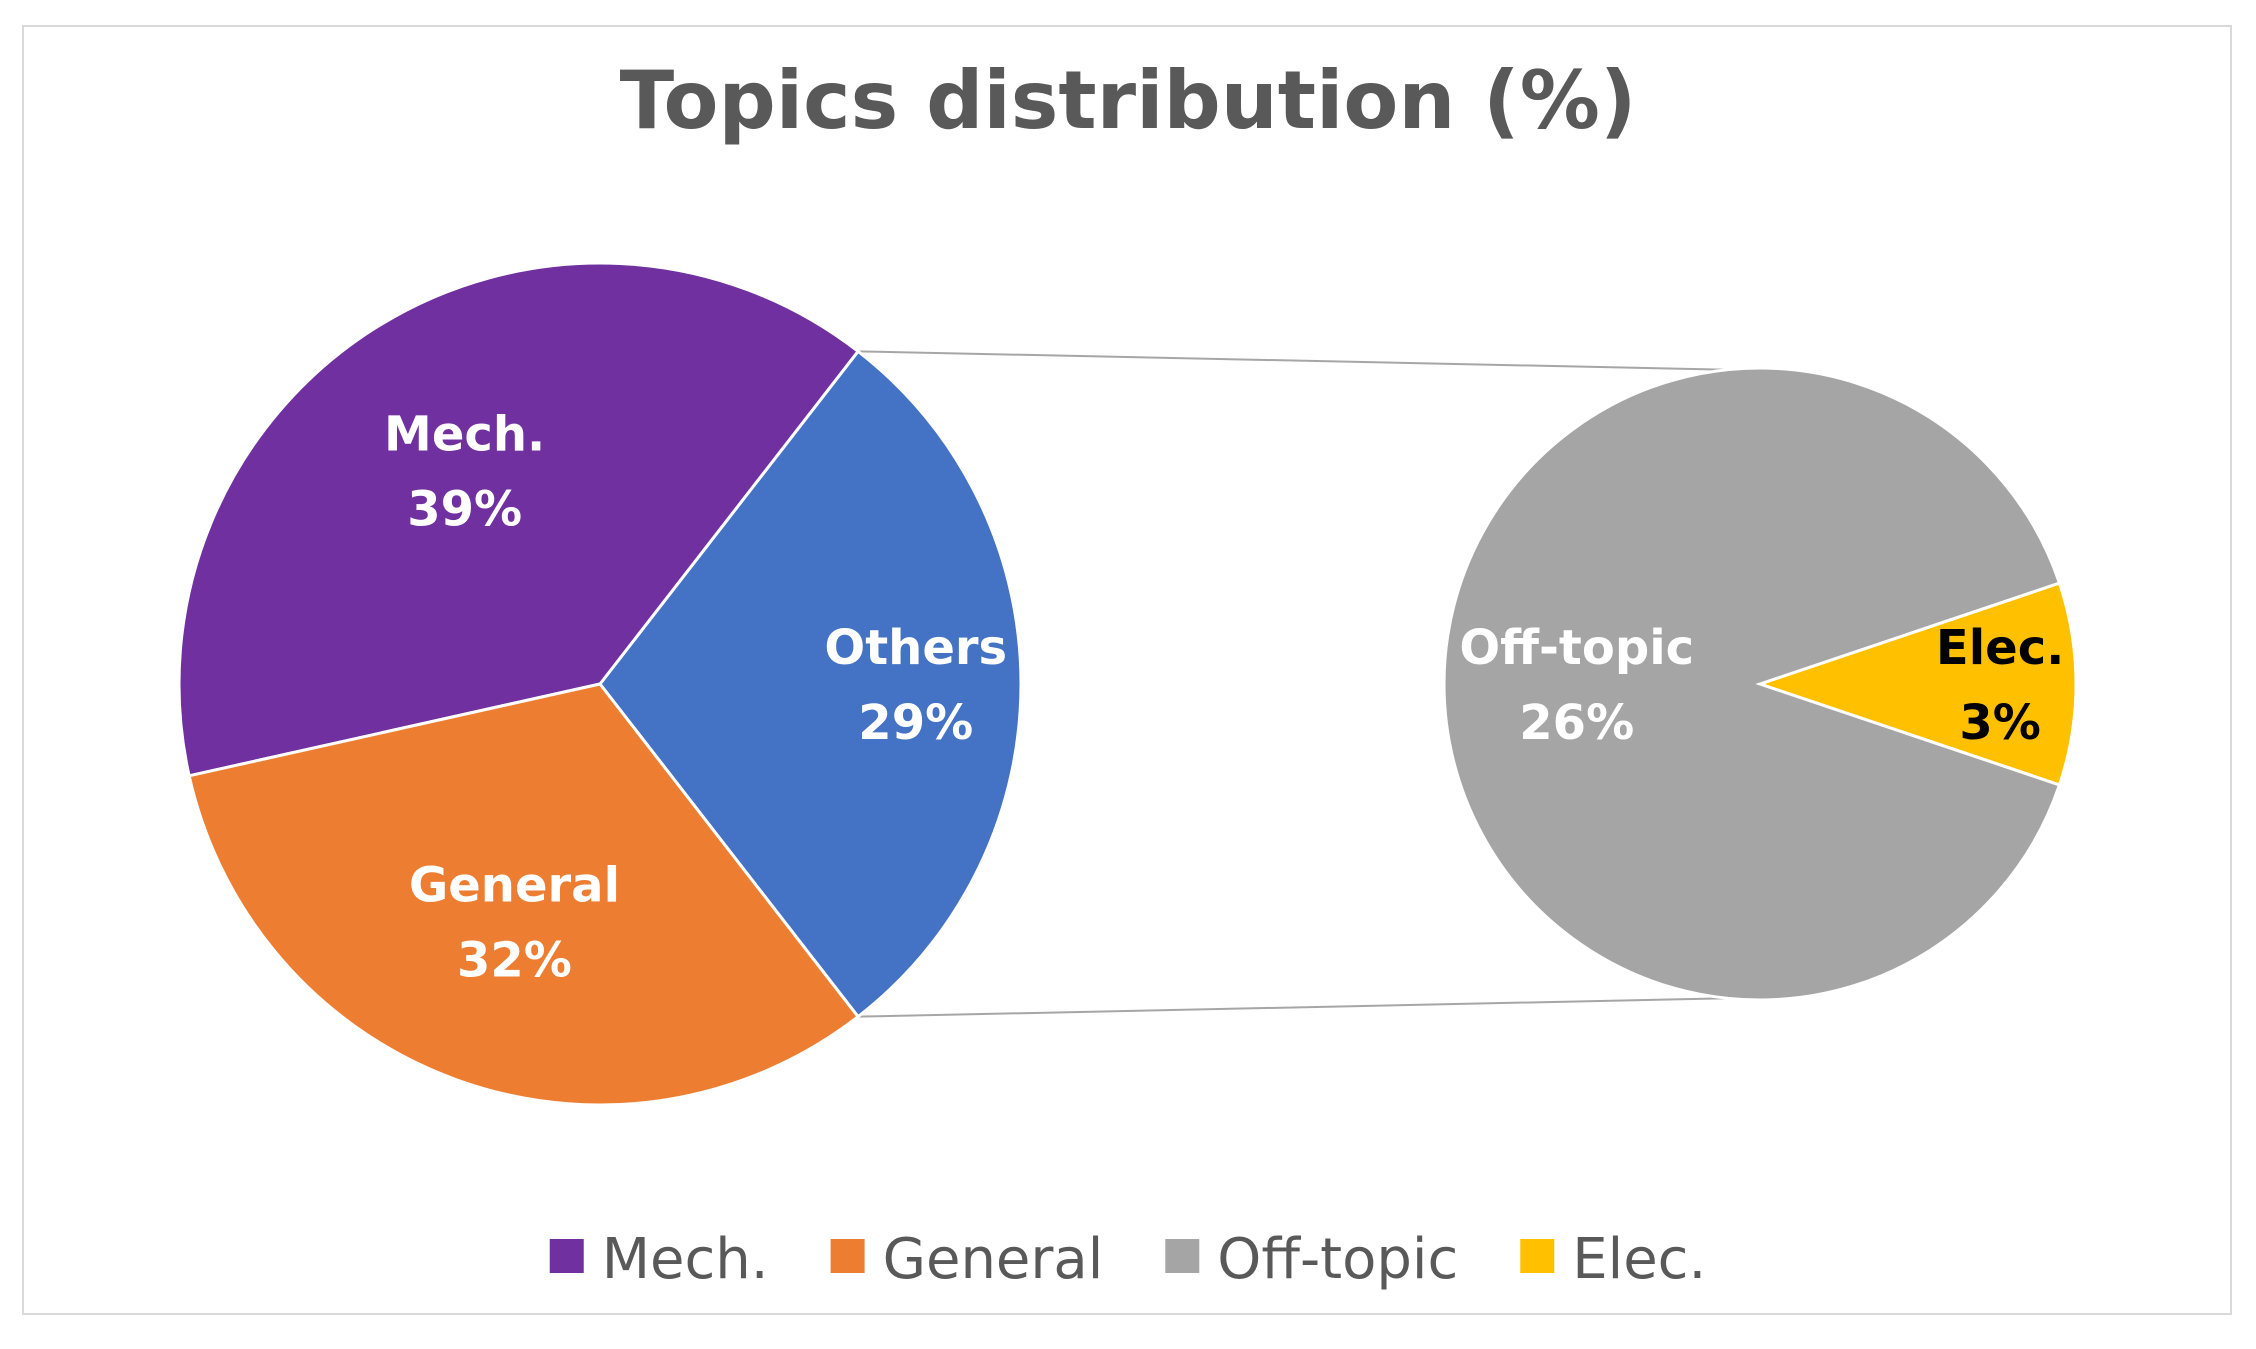  What do you see at coordinates (1916, 684) in the screenshot?
I see `slice-elec` at bounding box center [1916, 684].